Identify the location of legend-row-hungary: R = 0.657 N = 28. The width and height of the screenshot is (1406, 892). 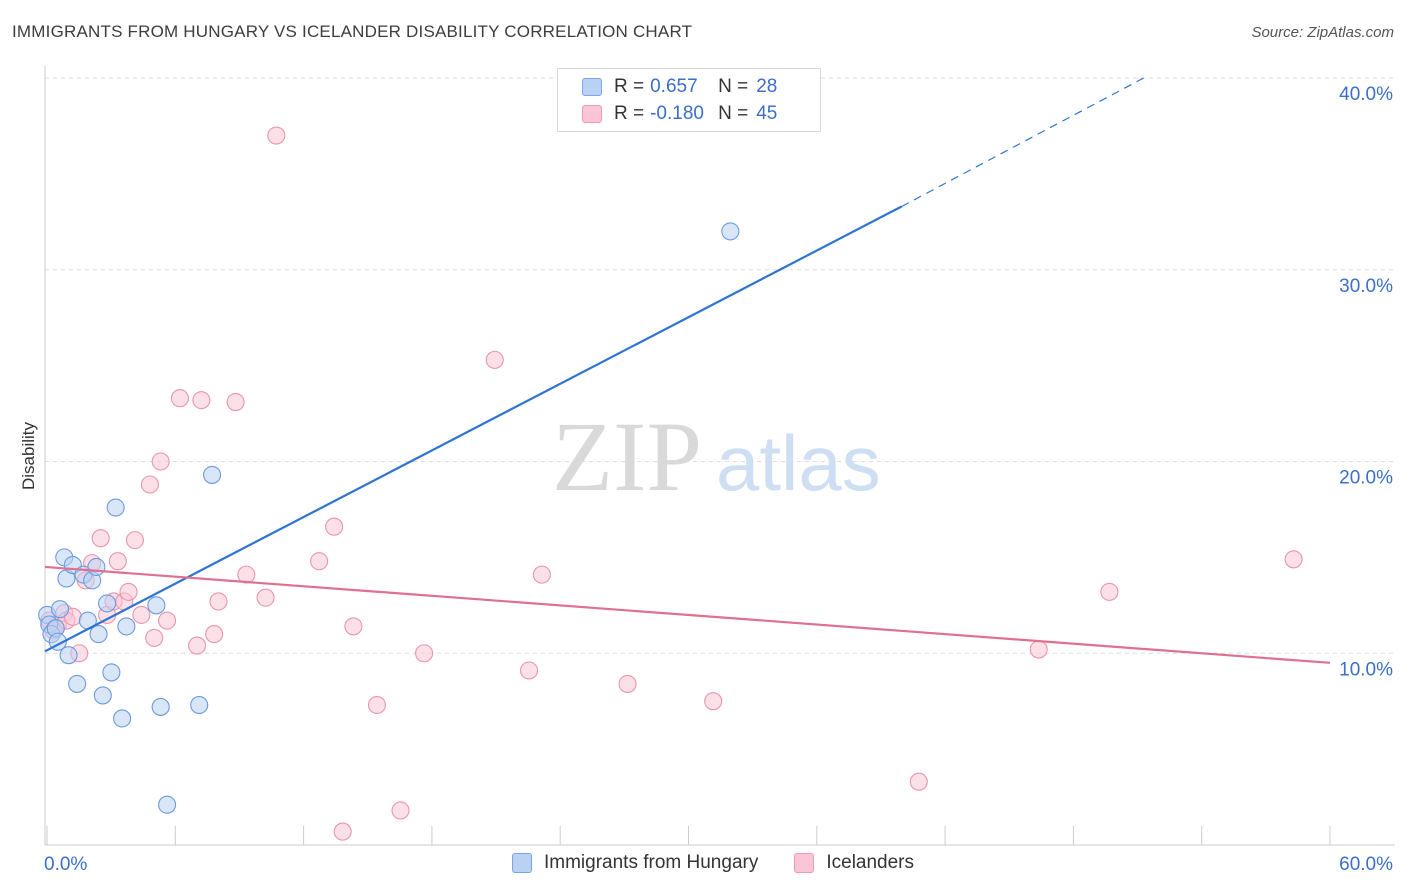
(679, 87).